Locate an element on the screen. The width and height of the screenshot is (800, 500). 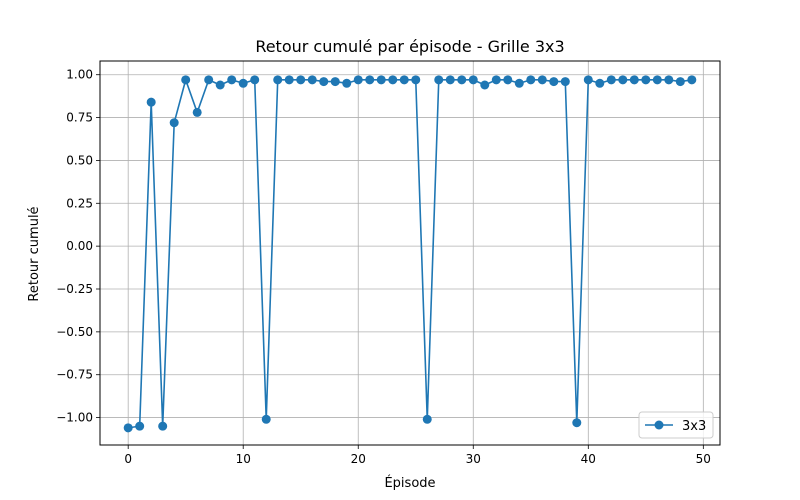
y-tick-label: 0.00 is located at coordinates (79, 246).